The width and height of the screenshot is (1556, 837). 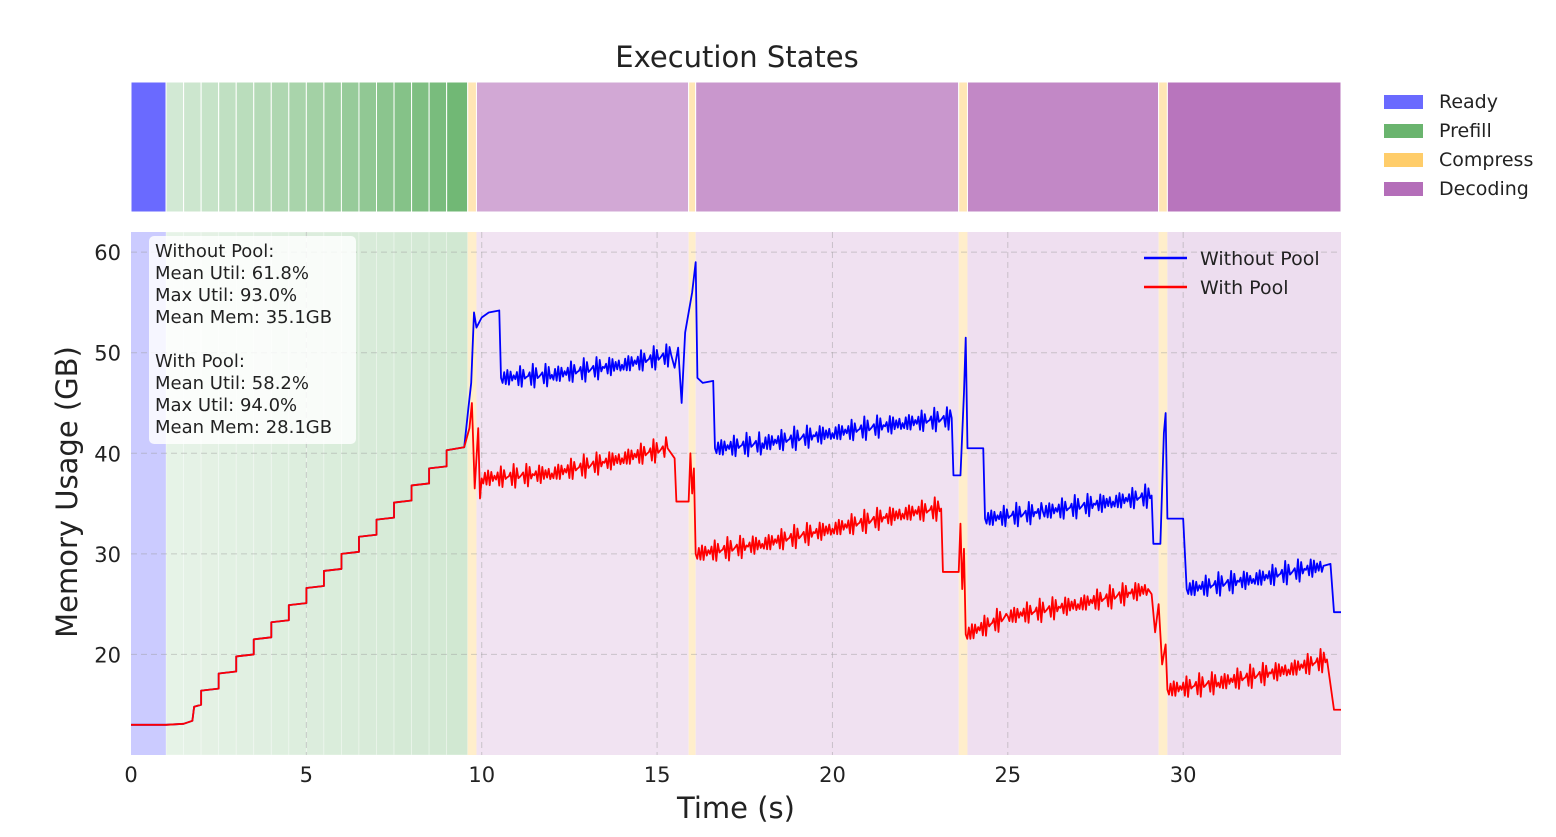 I want to click on y-tick-label-40: 40, so click(x=107, y=454).